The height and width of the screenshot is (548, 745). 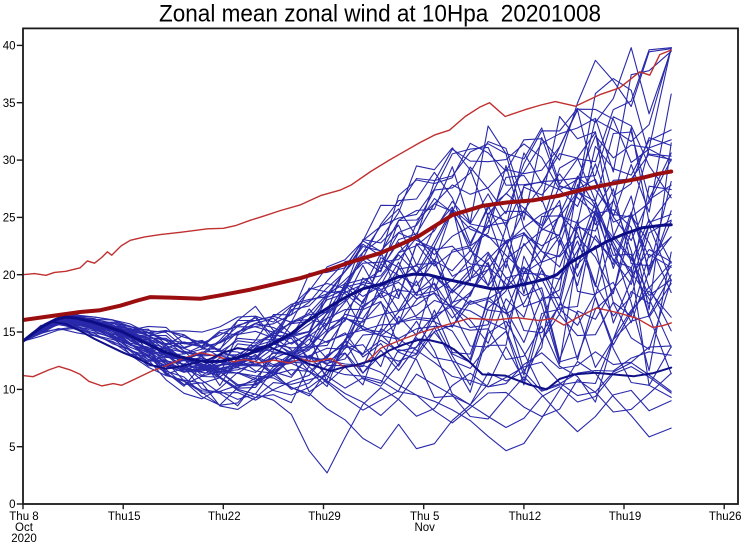 What do you see at coordinates (12, 448) in the screenshot?
I see `svg-text: 5` at bounding box center [12, 448].